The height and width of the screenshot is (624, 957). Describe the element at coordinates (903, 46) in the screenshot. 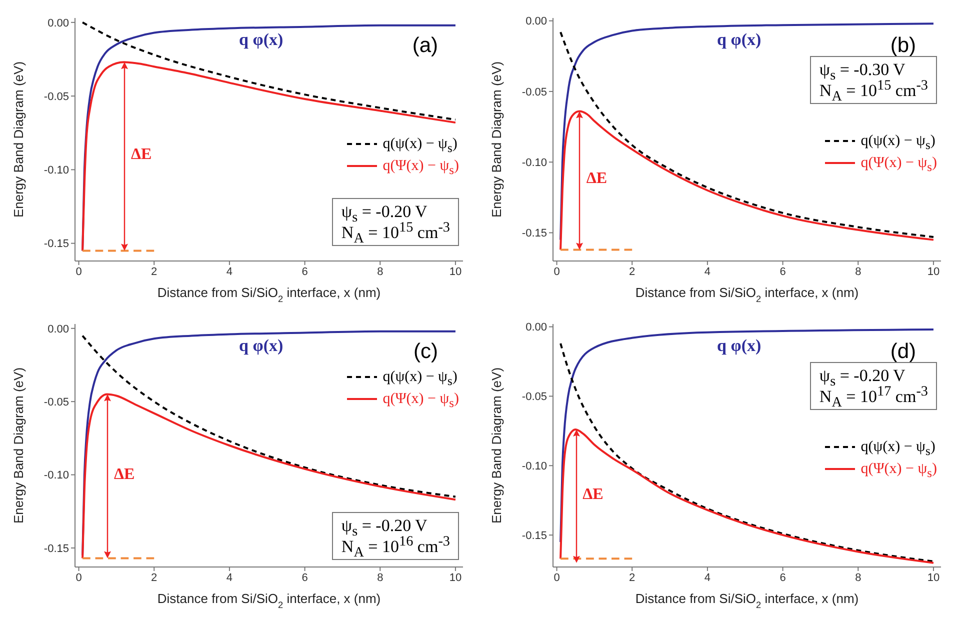

I see `annotation: (b)` at that location.